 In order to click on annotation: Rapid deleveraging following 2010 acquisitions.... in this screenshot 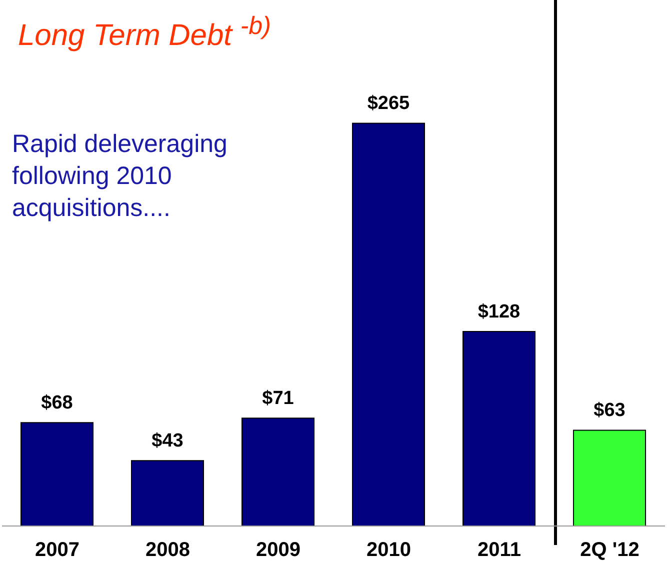, I will do `click(120, 176)`.